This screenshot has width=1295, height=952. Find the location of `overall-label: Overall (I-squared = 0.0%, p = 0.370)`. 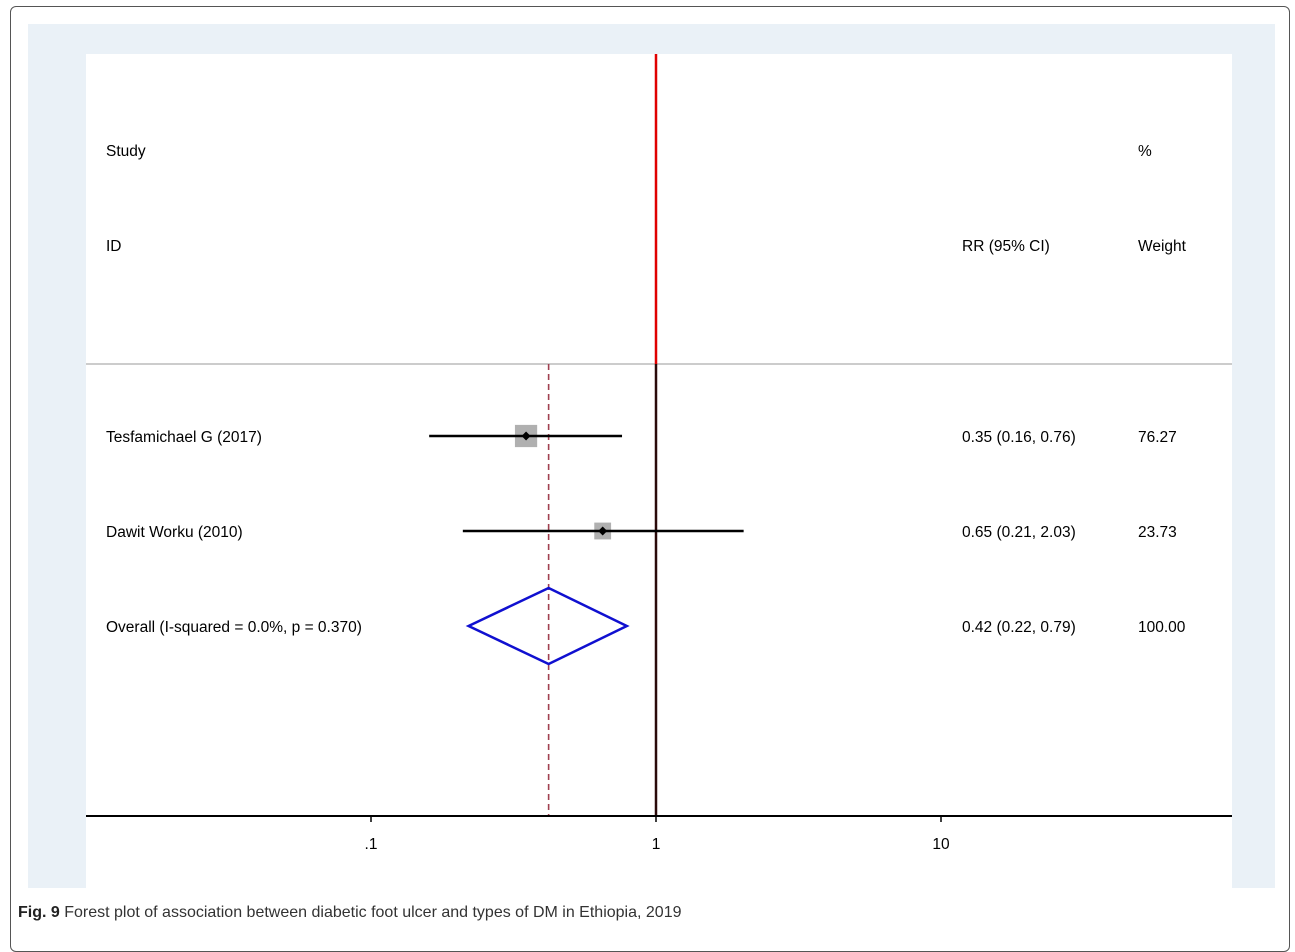

overall-label: Overall (I-squared = 0.0%, p = 0.370) is located at coordinates (234, 627).